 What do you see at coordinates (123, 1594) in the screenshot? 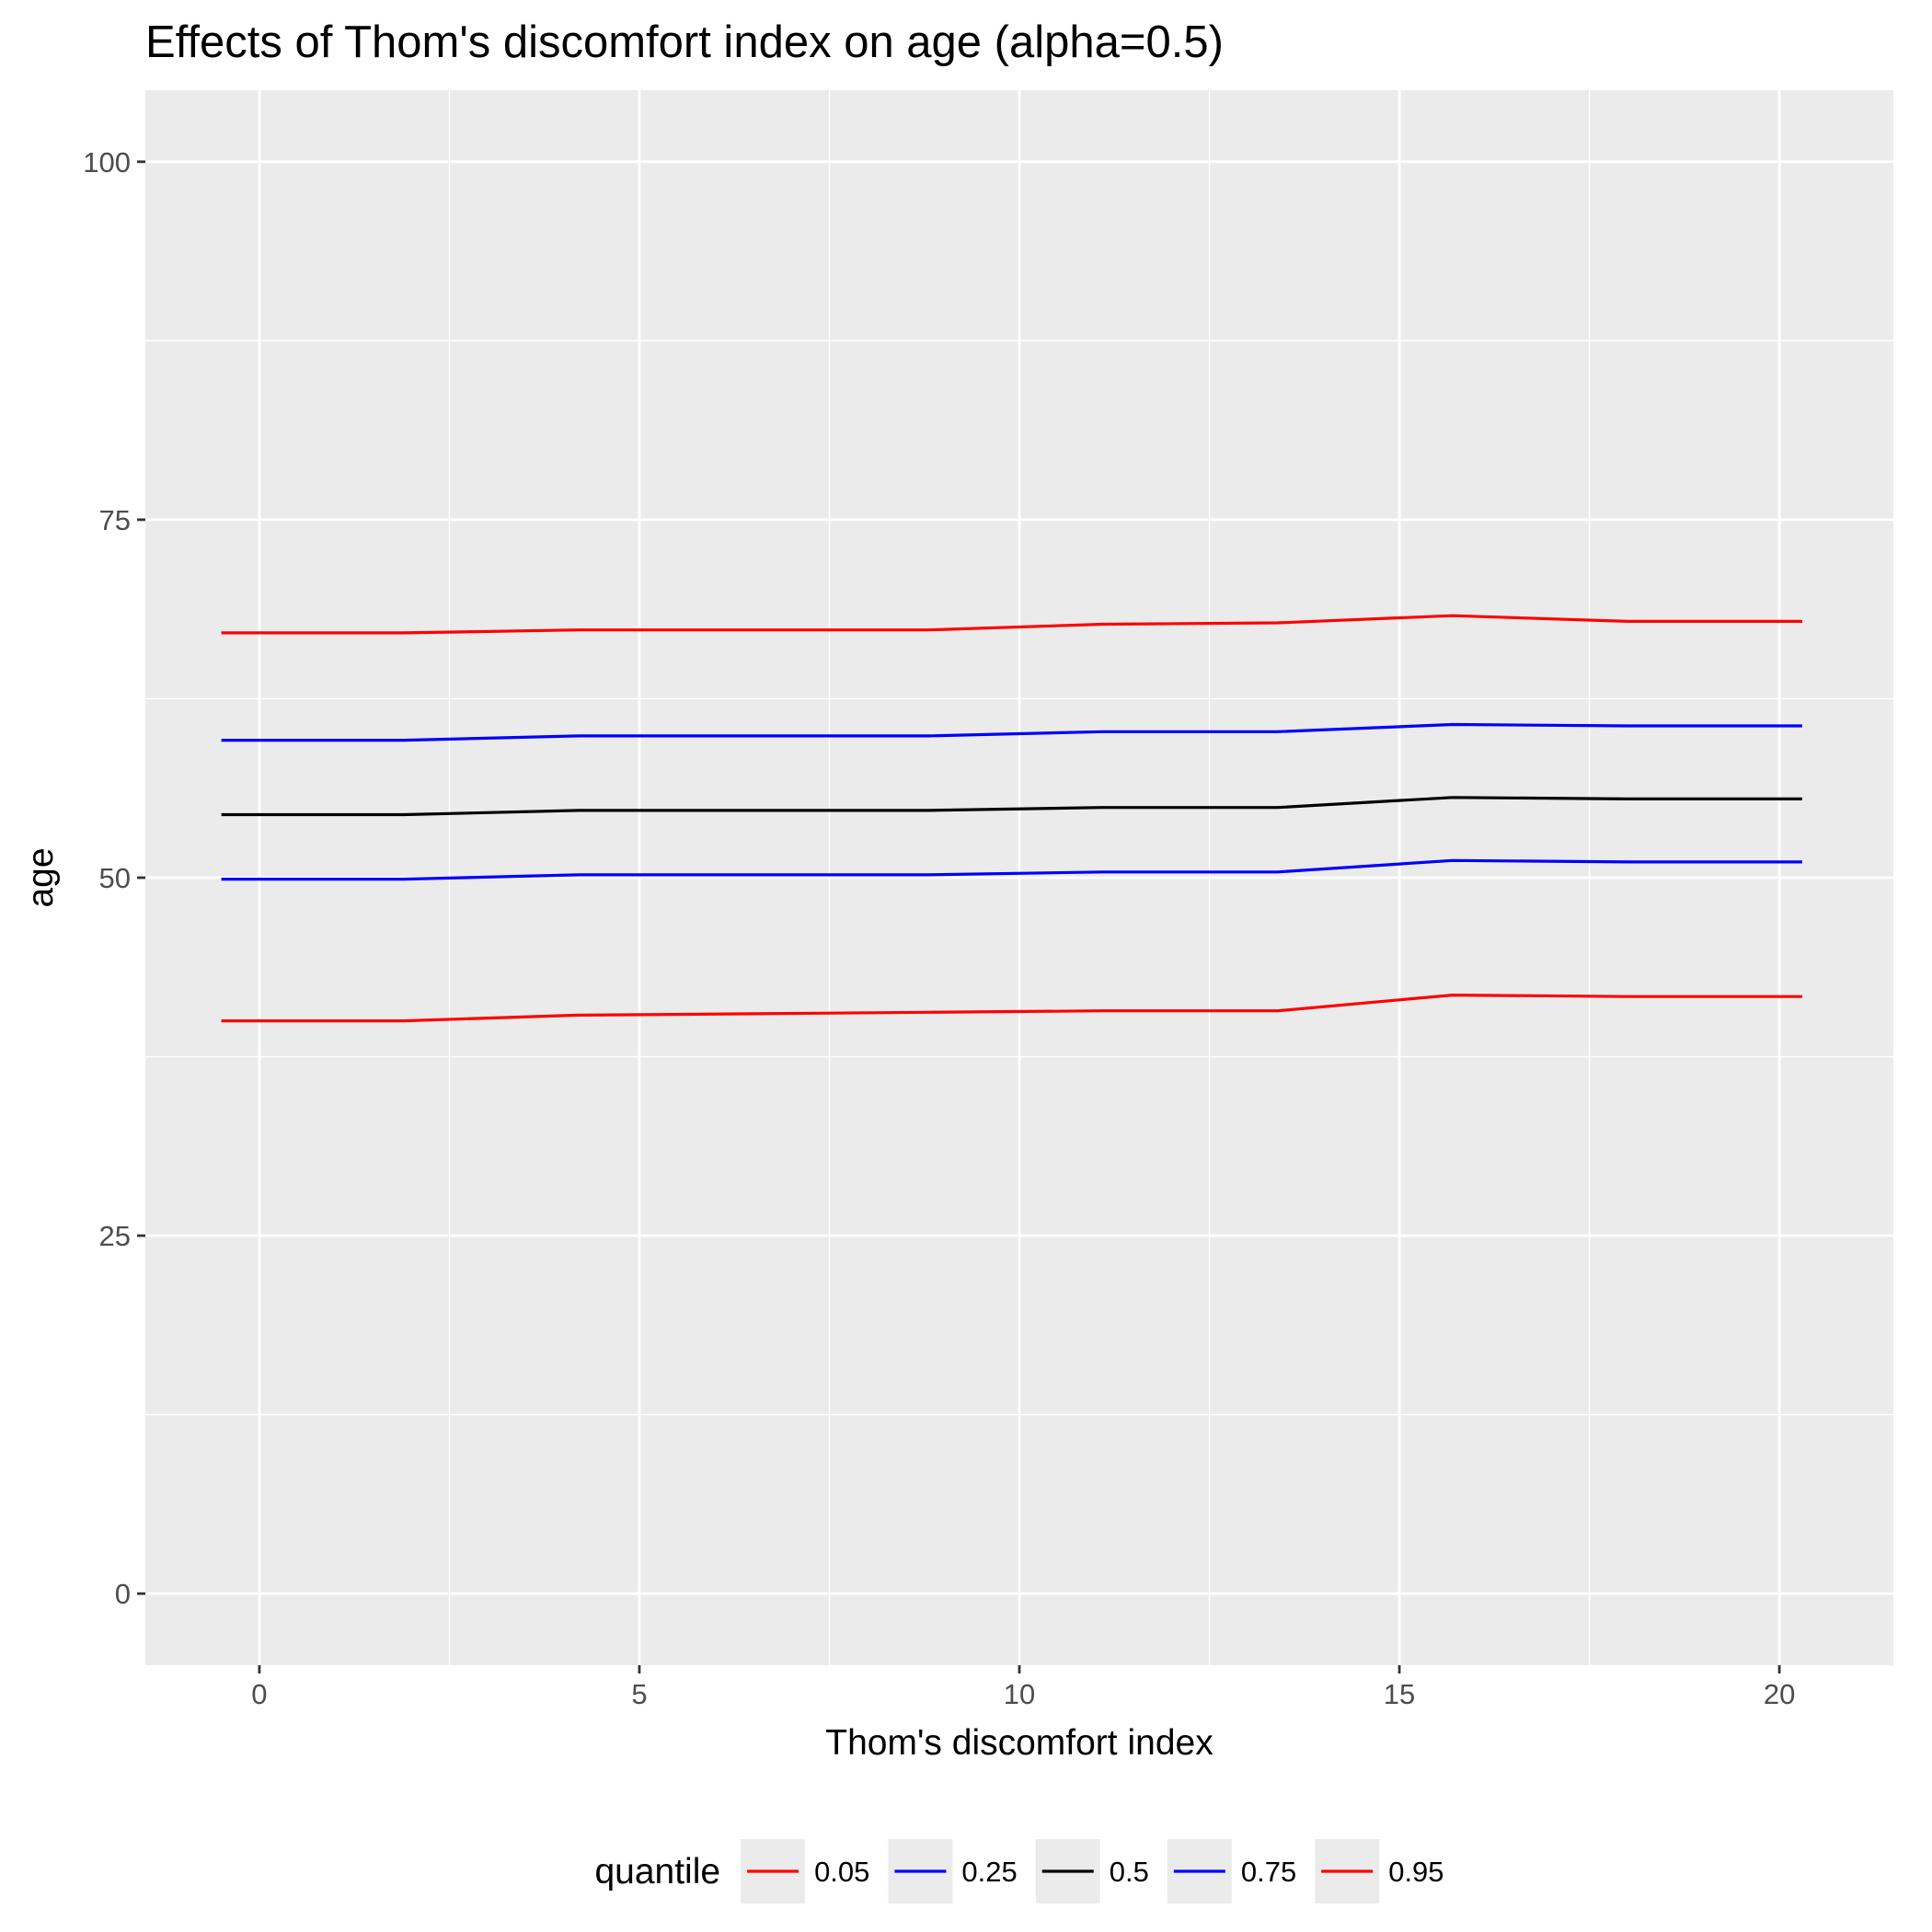
I see `y-tick-label: 0` at bounding box center [123, 1594].